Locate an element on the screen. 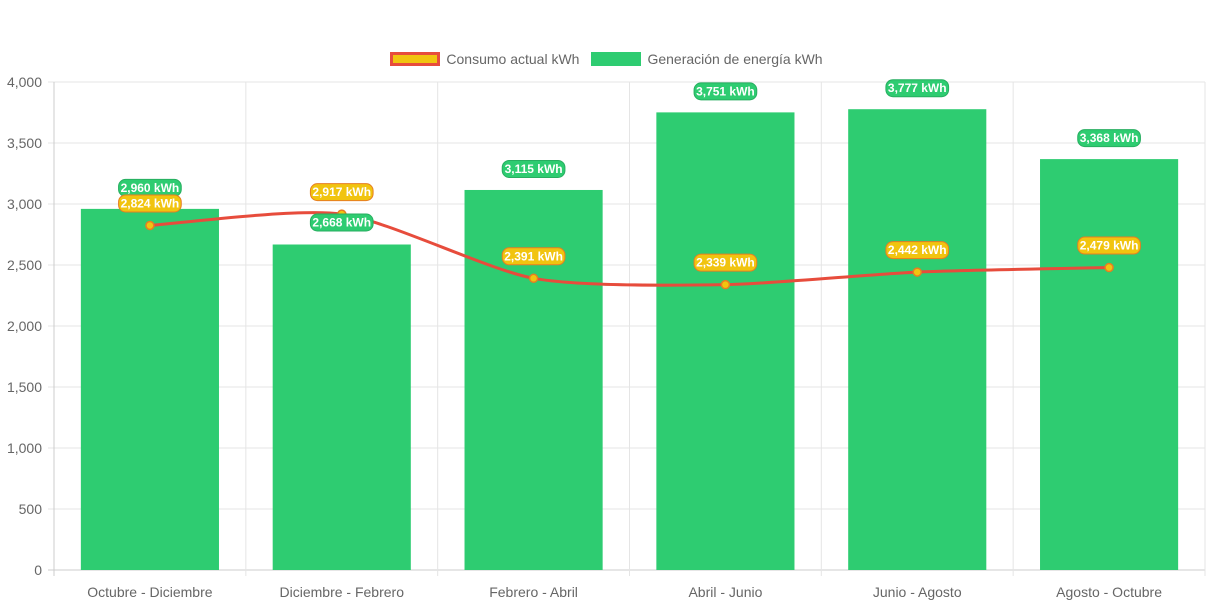  data-label-consumo: 2,479 kWh is located at coordinates (1109, 246).